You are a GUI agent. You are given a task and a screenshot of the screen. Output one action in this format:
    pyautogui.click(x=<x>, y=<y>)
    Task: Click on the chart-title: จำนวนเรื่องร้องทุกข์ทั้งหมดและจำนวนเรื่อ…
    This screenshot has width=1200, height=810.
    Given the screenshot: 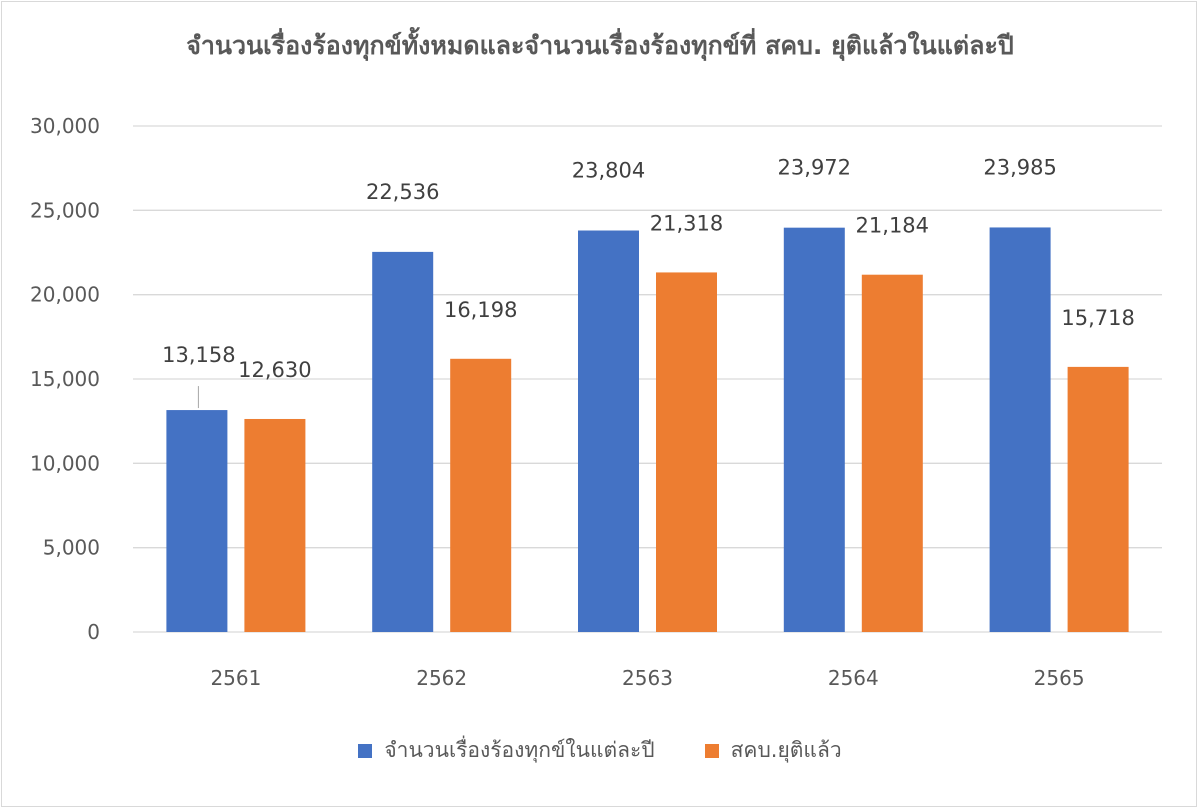 What is the action you would take?
    pyautogui.click(x=600, y=45)
    